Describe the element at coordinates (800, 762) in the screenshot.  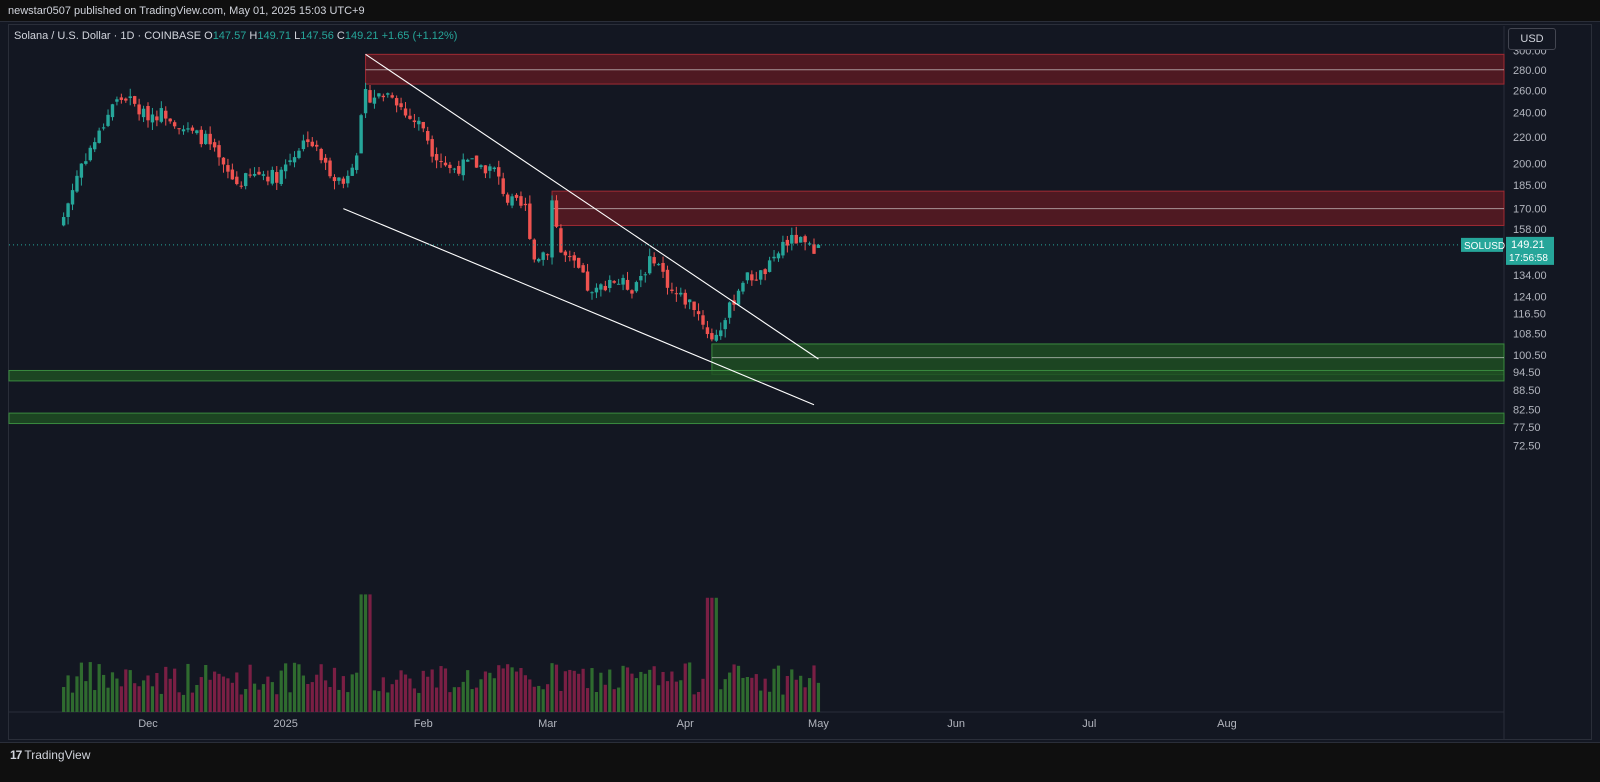
I see `footer-bar: 17 TradingView` at that location.